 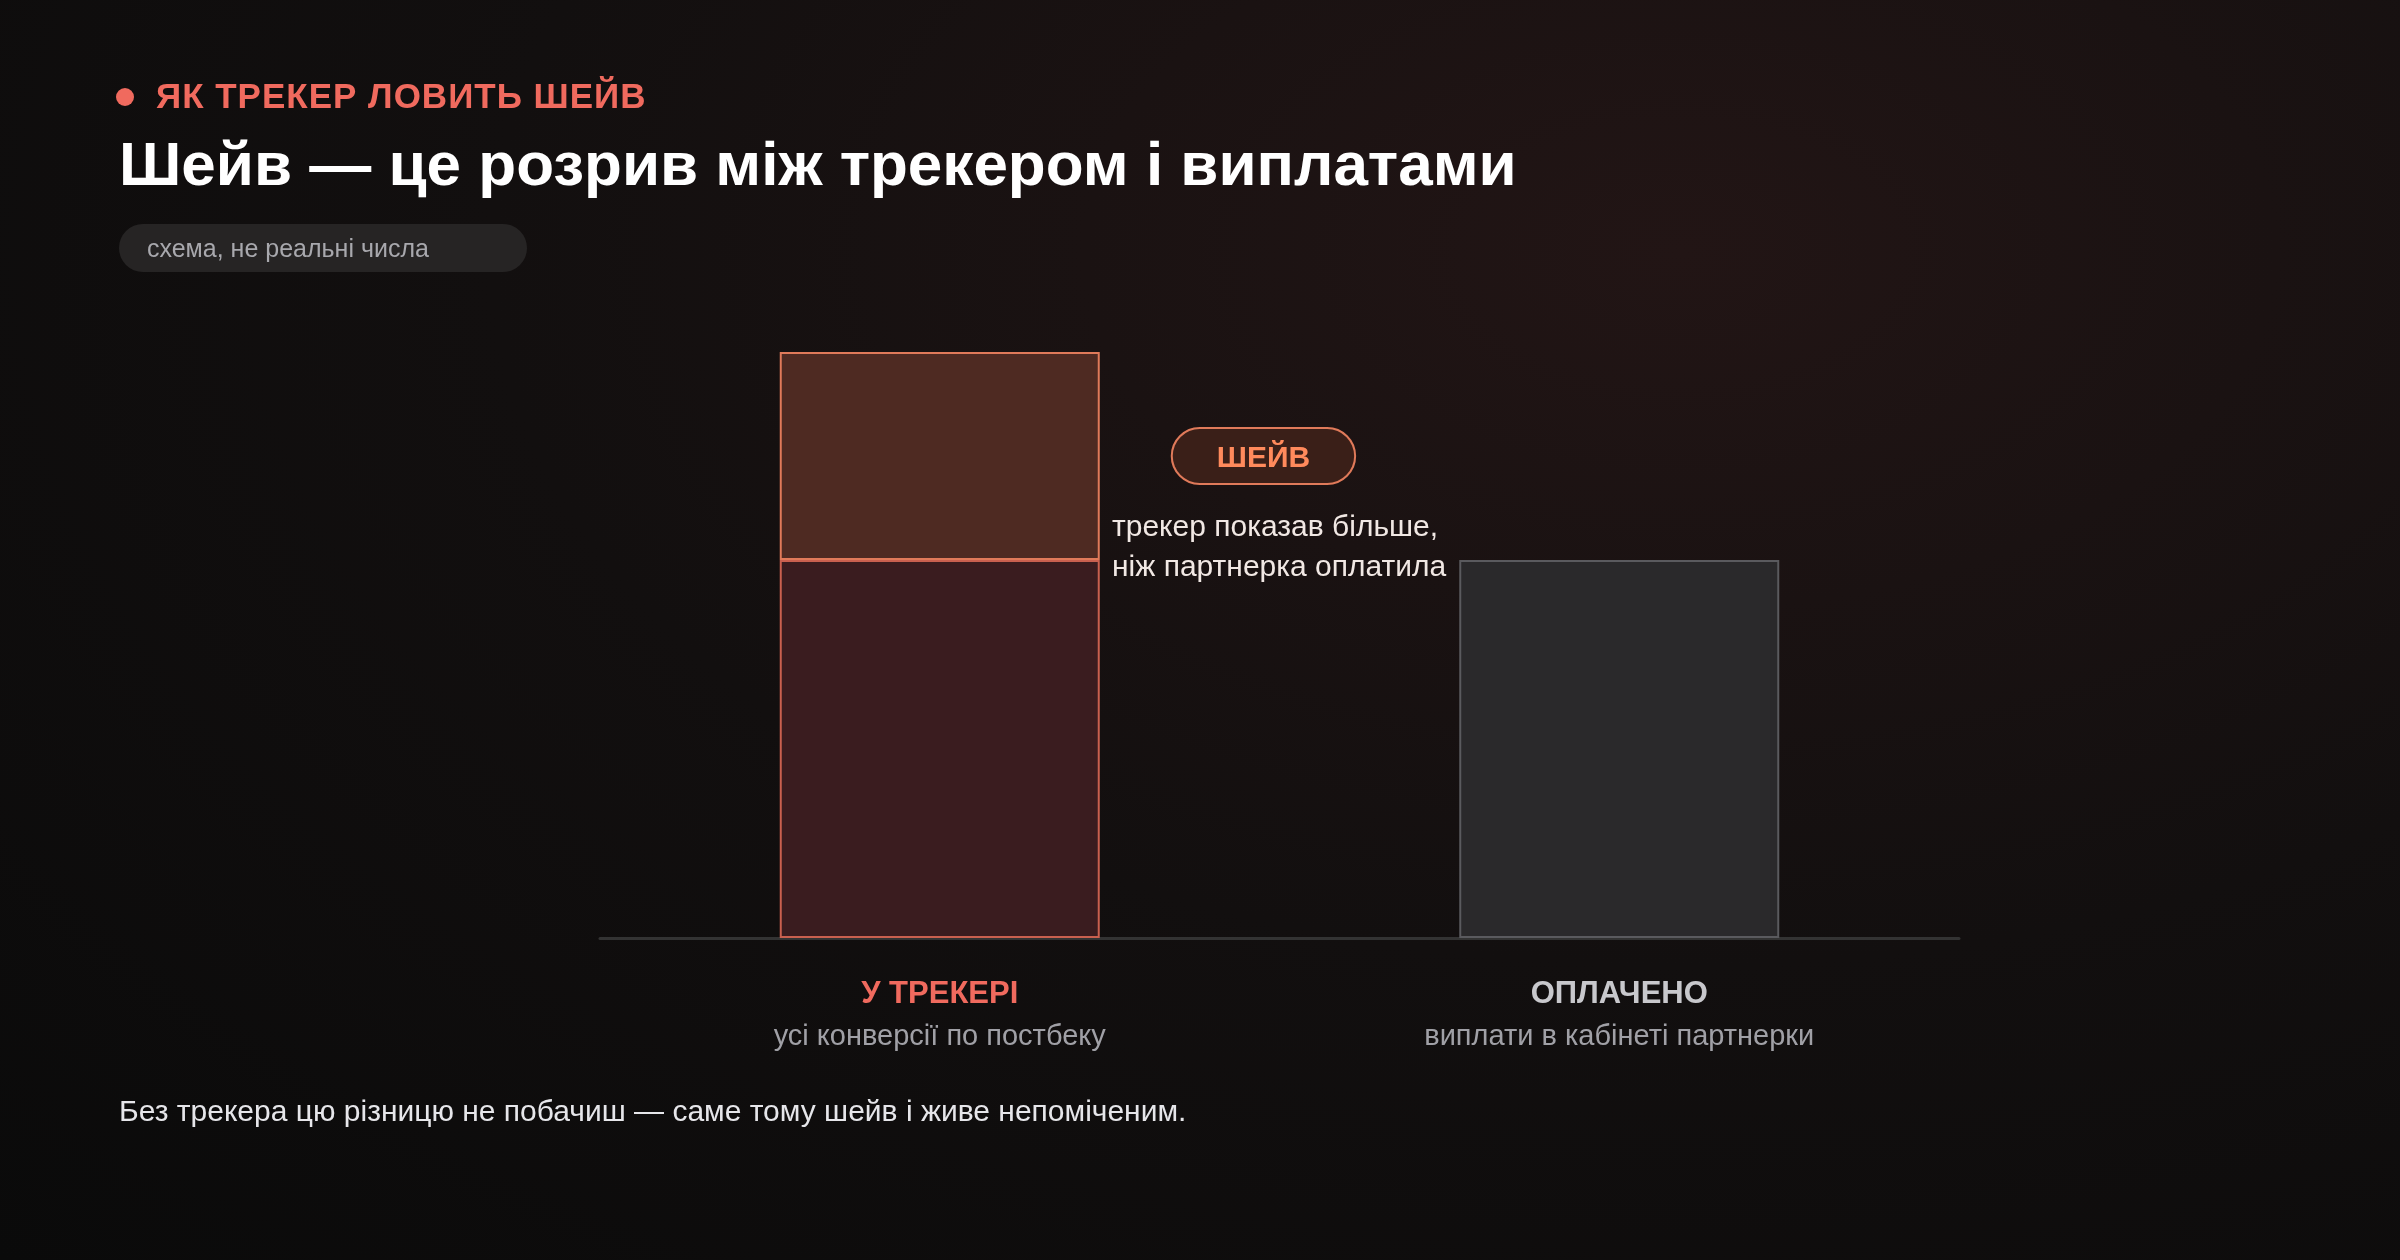 I want to click on x-tick-label: У ТРЕКЕРІ усі конверсії по постбеку, so click(x=940, y=1012).